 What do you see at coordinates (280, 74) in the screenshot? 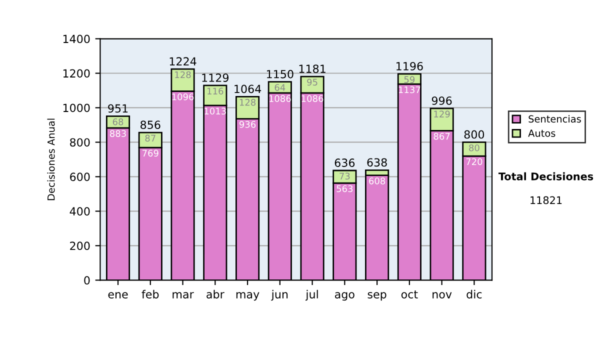
I see `total-label: 1150` at bounding box center [280, 74].